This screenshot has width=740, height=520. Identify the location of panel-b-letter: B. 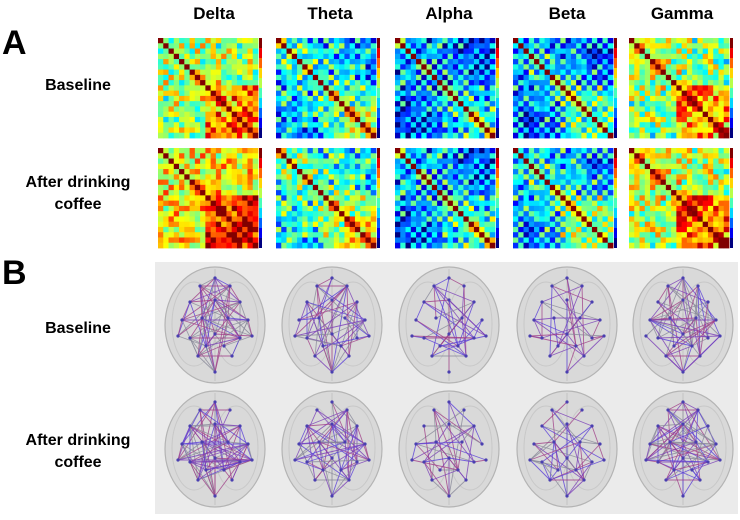
(14, 273).